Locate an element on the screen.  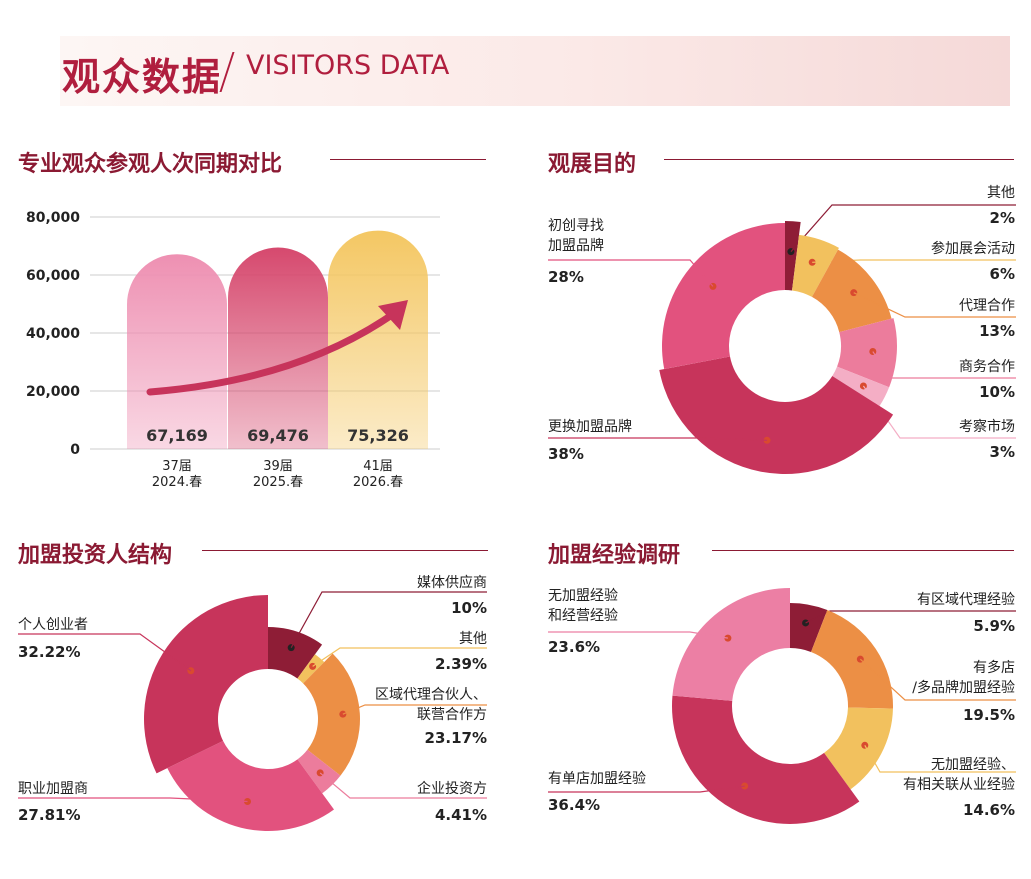
bar-value-label: 67,169 is located at coordinates (177, 435).